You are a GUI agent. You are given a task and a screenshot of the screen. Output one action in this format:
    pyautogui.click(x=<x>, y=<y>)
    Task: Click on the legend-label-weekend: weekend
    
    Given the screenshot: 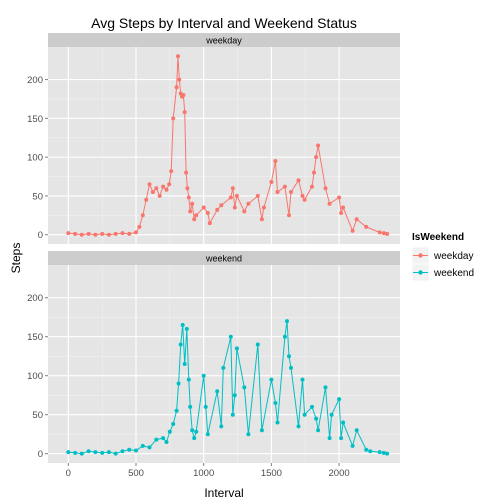 What is the action you would take?
    pyautogui.click(x=453, y=273)
    